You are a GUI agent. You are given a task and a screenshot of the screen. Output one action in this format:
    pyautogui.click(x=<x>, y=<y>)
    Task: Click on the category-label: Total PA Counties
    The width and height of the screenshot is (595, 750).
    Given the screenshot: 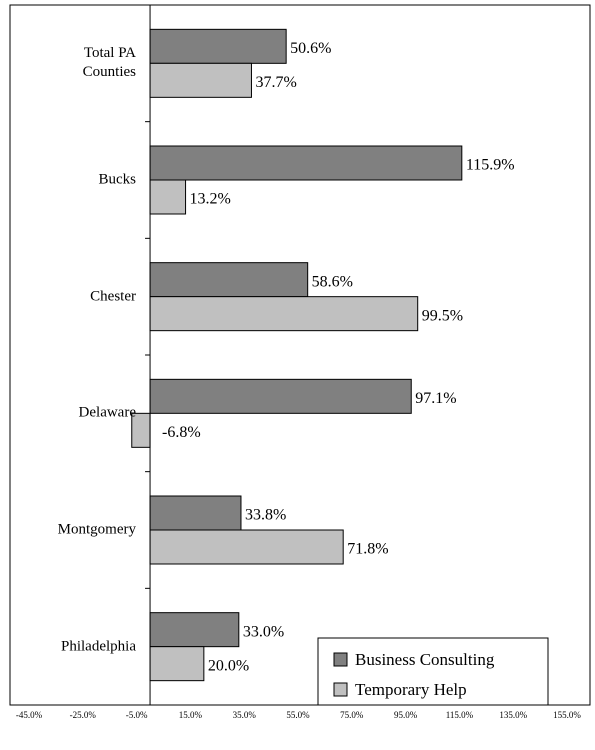 What is the action you would take?
    pyautogui.click(x=109, y=63)
    